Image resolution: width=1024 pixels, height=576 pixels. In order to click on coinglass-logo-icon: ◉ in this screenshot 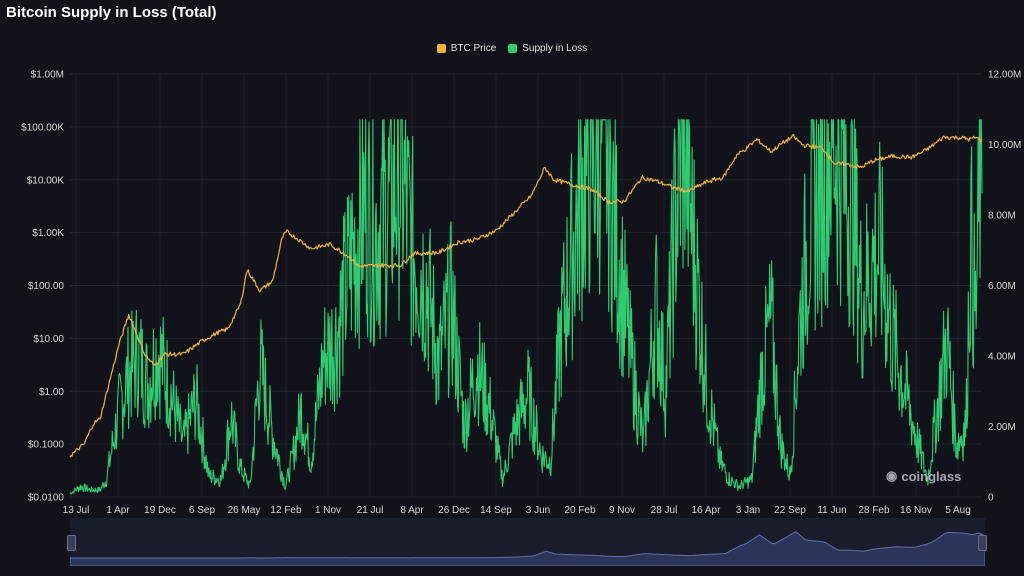, I will do `click(892, 475)`.